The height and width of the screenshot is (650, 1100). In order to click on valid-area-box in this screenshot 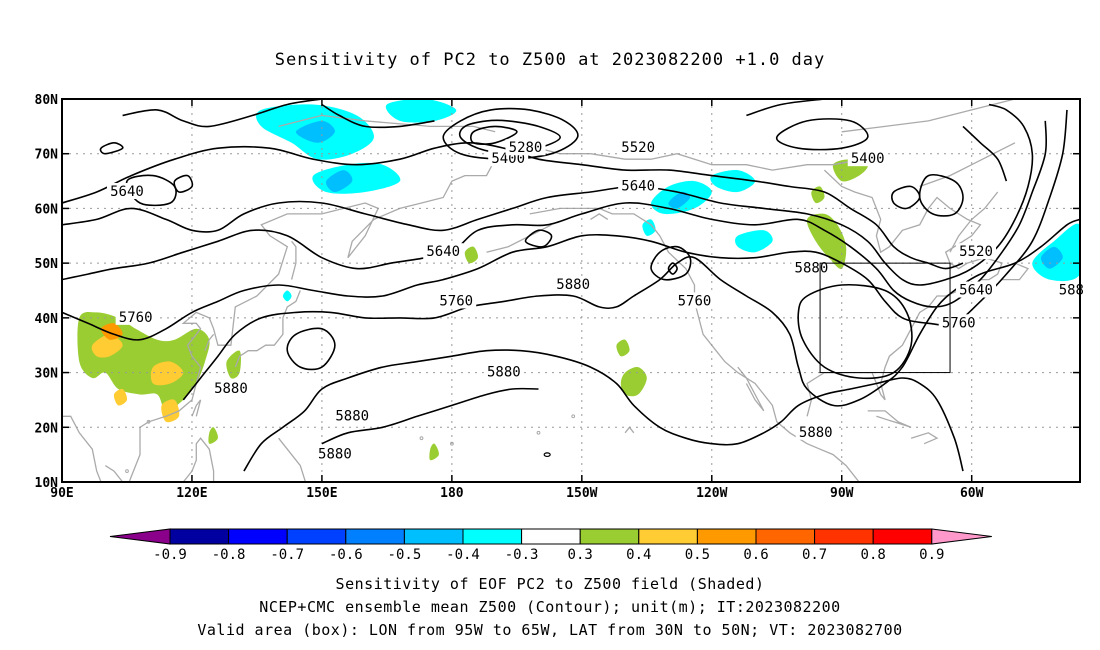, I will do `click(885, 318)`.